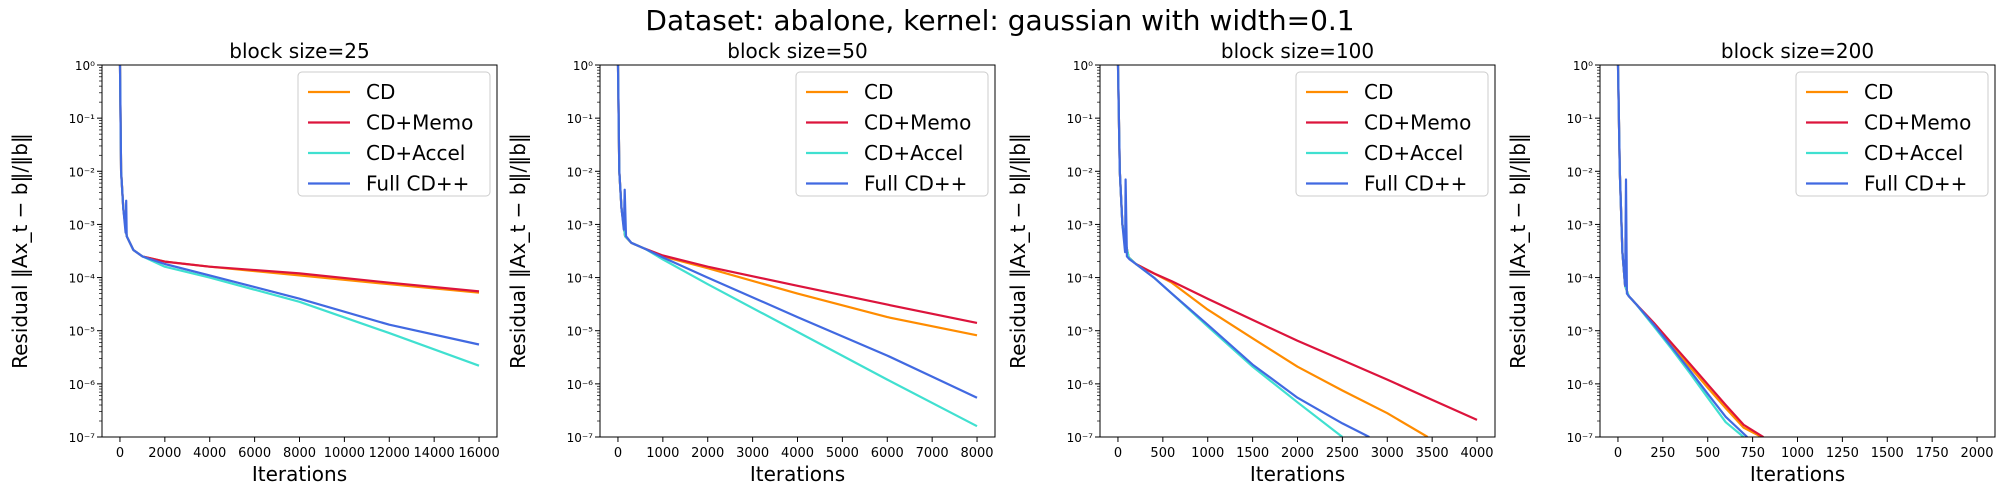  What do you see at coordinates (842, 453) in the screenshot?
I see `x-tick-label: 5000` at bounding box center [842, 453].